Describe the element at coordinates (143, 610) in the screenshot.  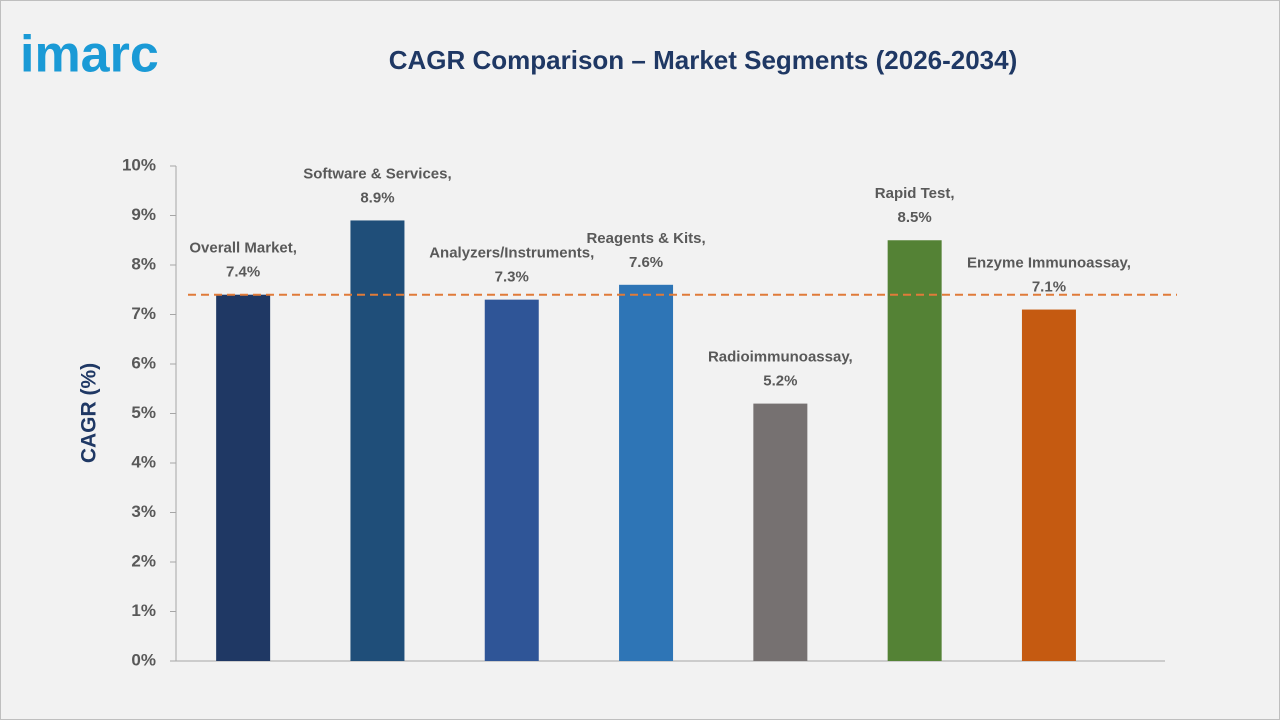
I see `y-tick-label: 1%` at that location.